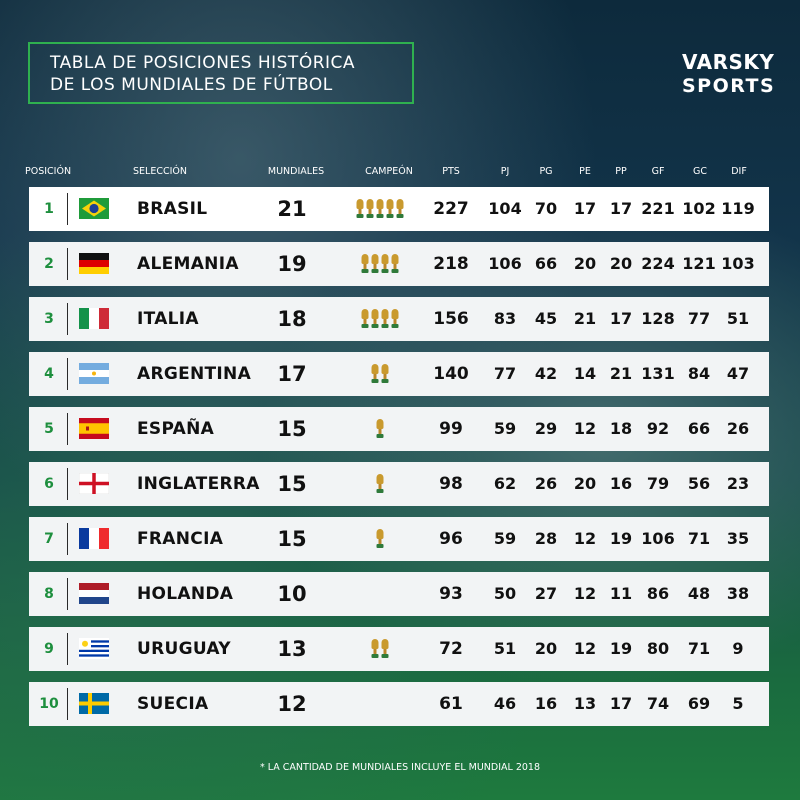  I want to click on position-value: 8, so click(49, 594).